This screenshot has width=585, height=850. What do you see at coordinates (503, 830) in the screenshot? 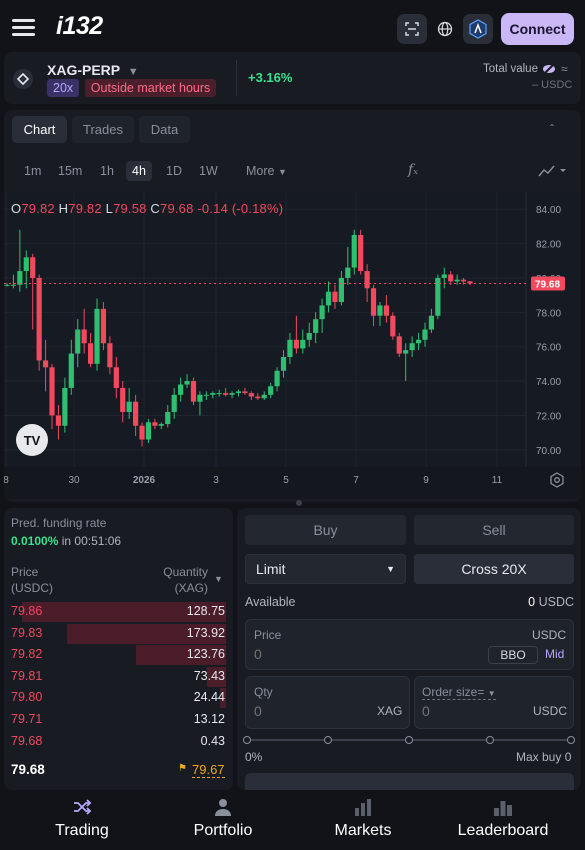
I see `nav-leaderboard: Leaderboard` at bounding box center [503, 830].